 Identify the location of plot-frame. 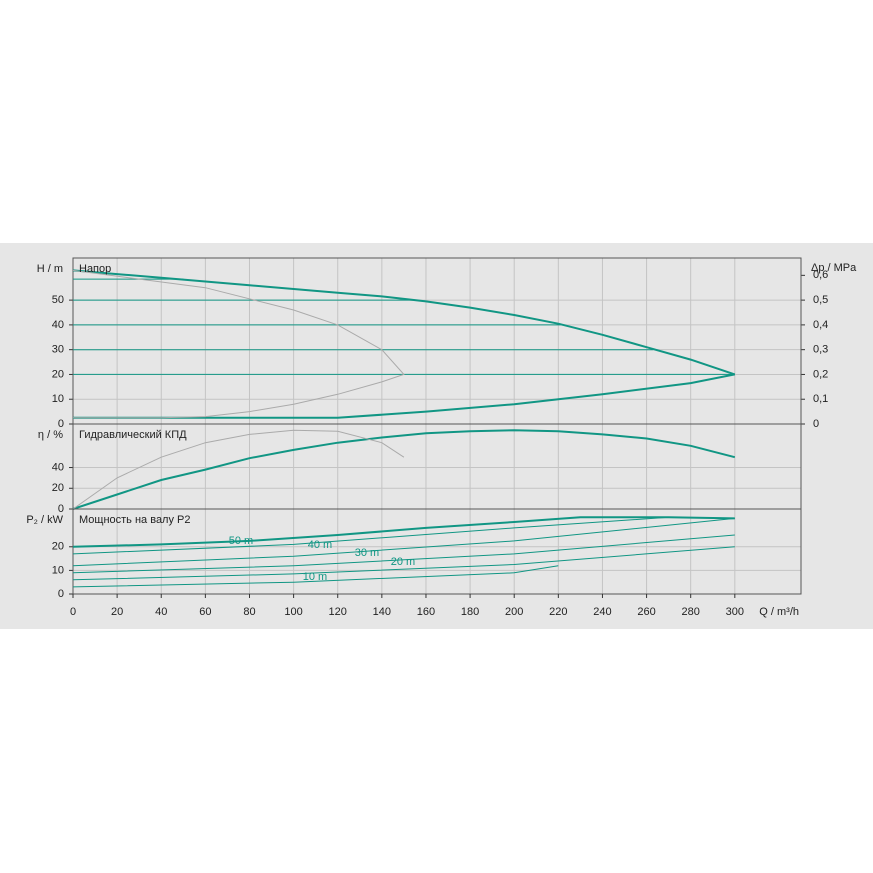
(437, 551).